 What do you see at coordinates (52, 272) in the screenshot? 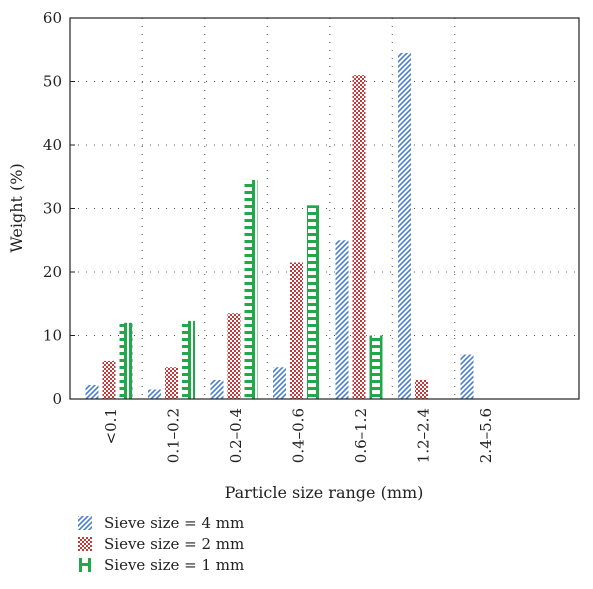
I see `y-tick-label: 20` at bounding box center [52, 272].